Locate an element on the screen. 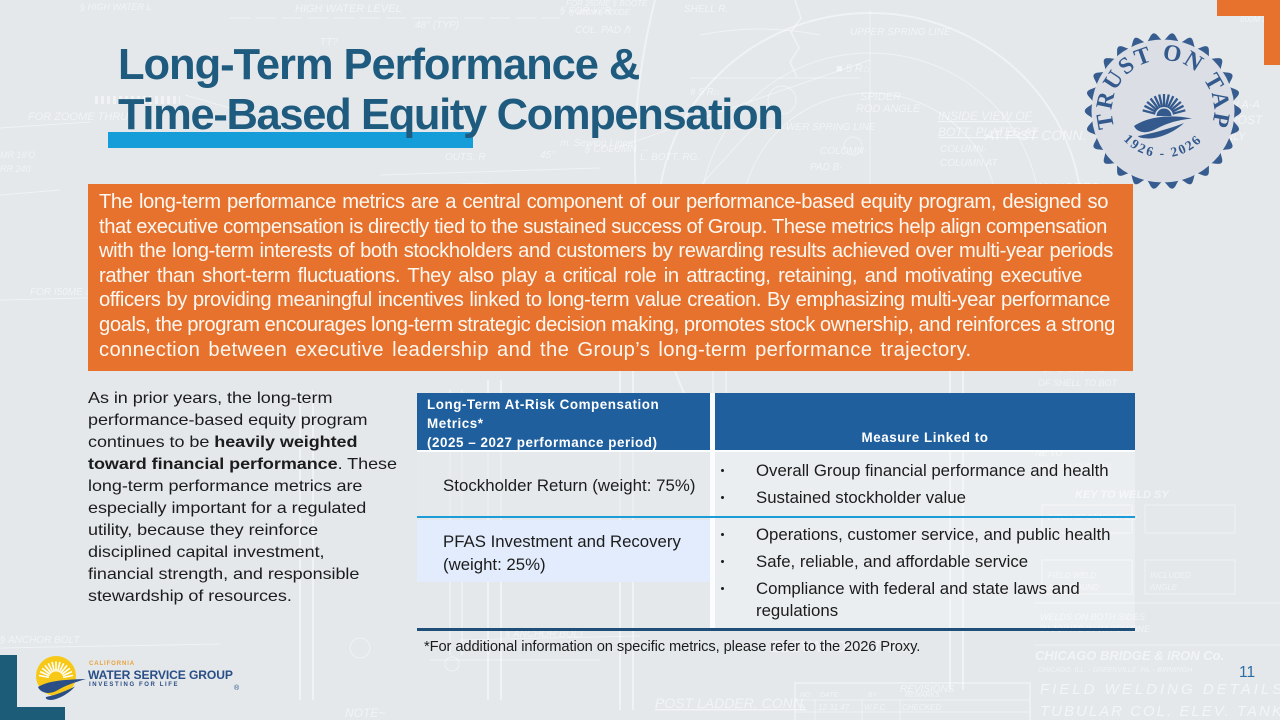  svg-text: RR 240 is located at coordinates (15, 169).